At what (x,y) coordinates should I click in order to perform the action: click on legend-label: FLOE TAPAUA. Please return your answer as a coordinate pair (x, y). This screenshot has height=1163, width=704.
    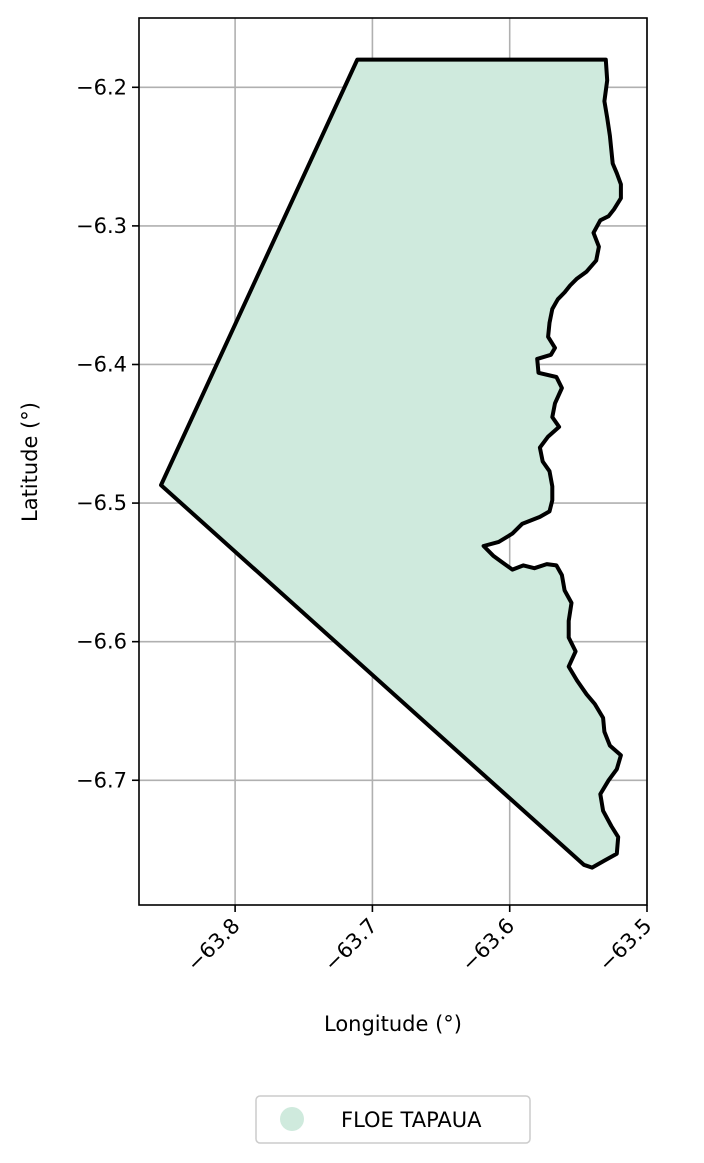
    Looking at the image, I should click on (411, 1120).